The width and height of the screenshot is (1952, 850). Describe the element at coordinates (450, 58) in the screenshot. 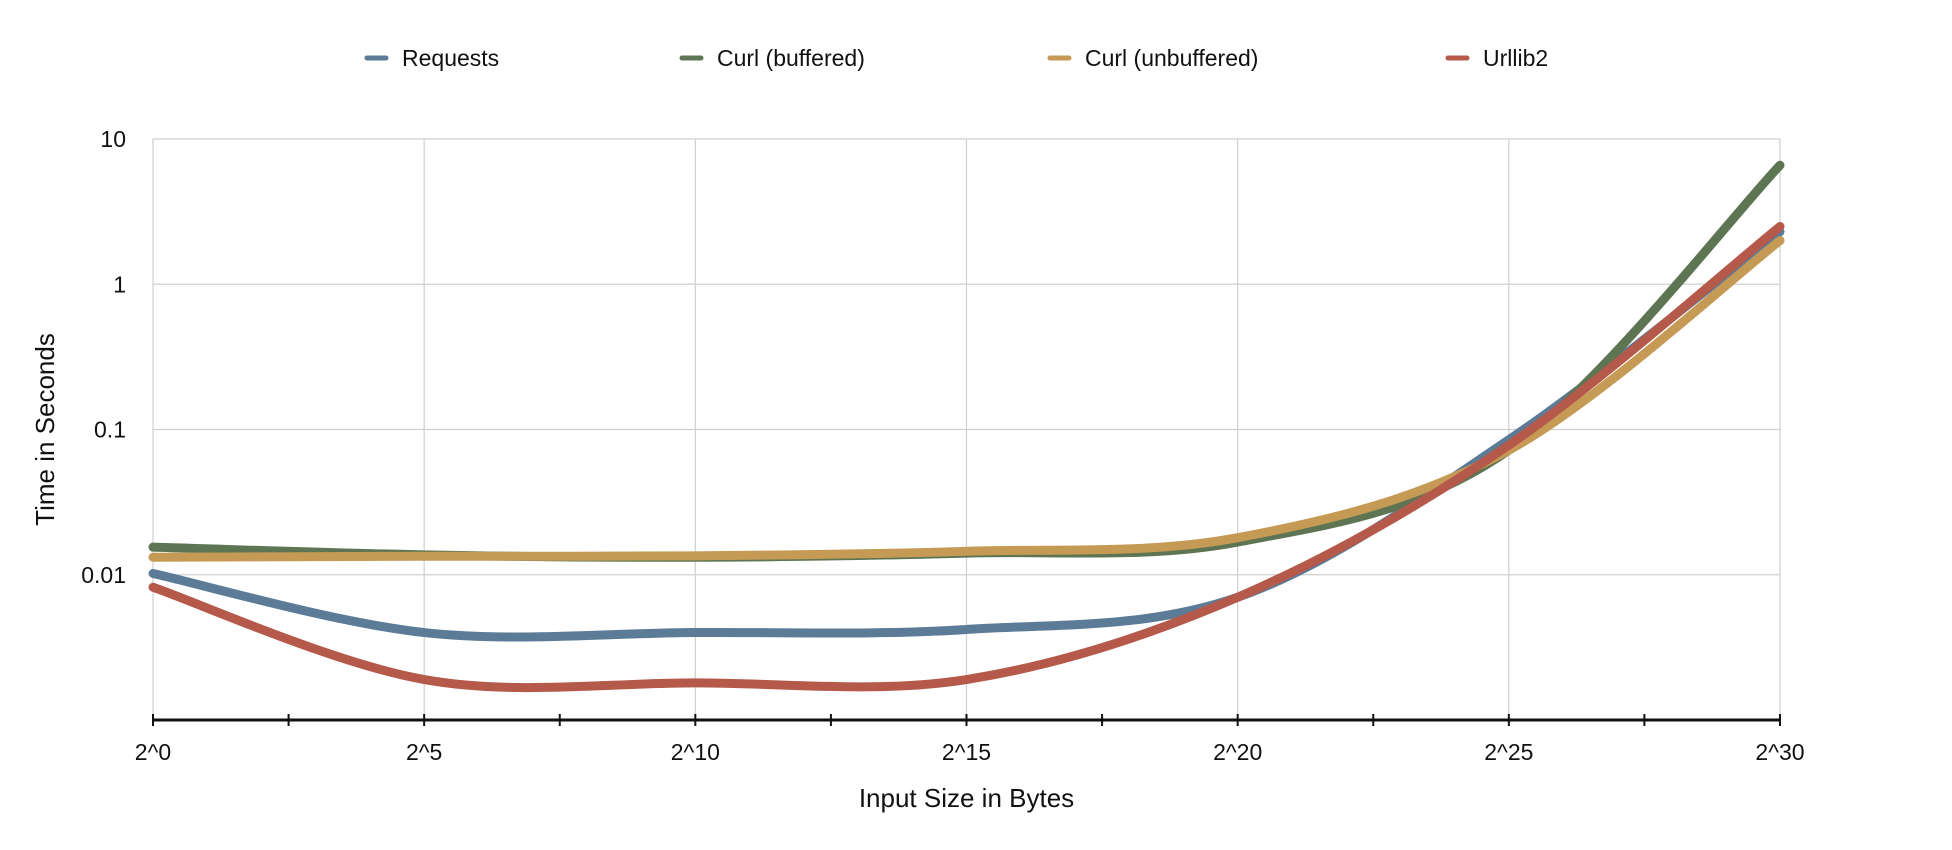

I see `legend-label-requests: Requests` at that location.